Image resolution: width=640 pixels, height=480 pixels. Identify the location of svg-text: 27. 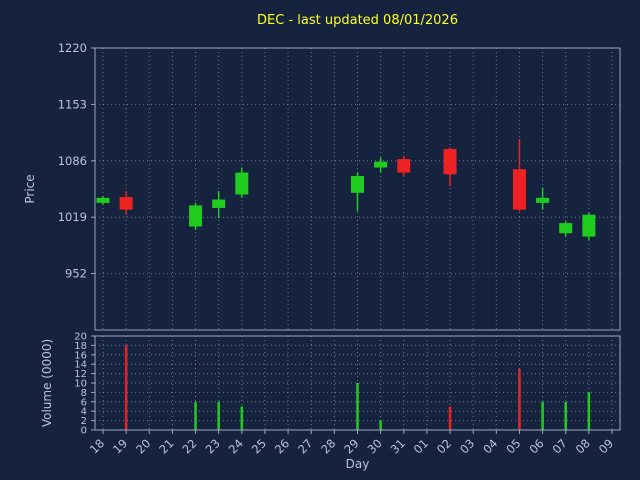
(305, 446).